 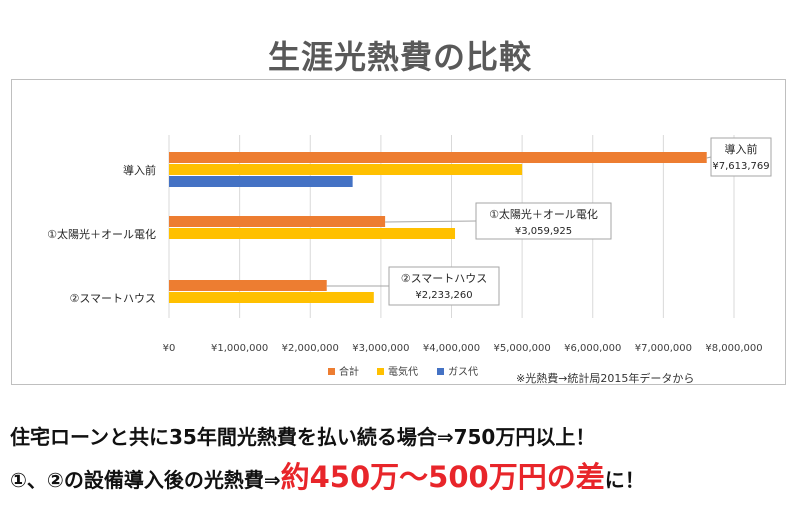 I want to click on legend-label: 電気代, so click(x=403, y=371).